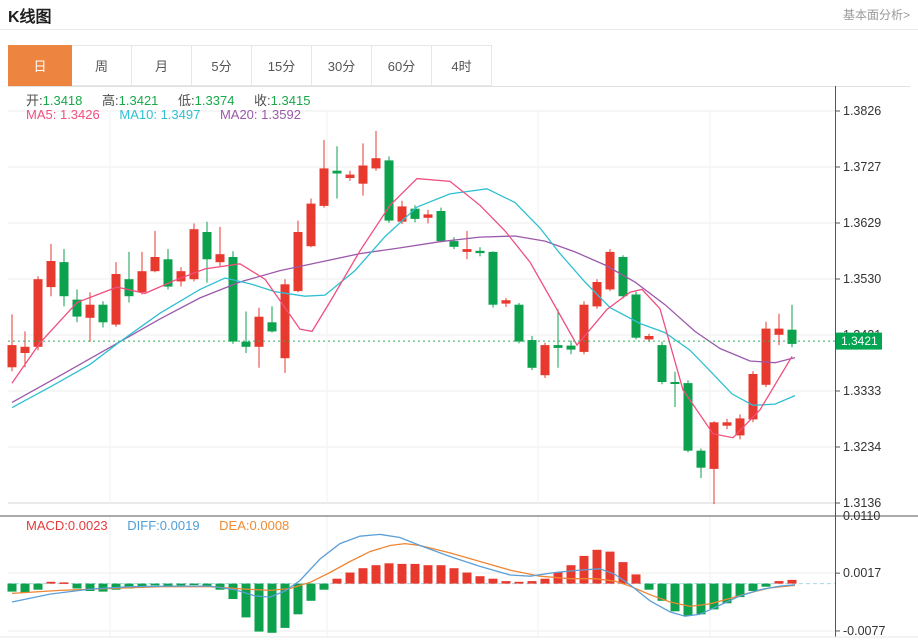 The image size is (918, 644). I want to click on tab-5分: 5分, so click(222, 65).